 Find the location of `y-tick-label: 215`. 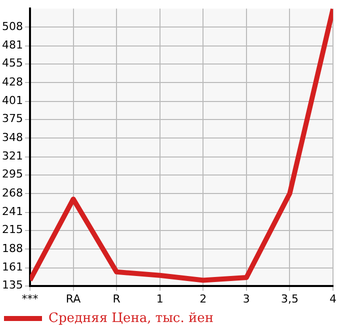

y-tick-label: 215 is located at coordinates (12, 229).